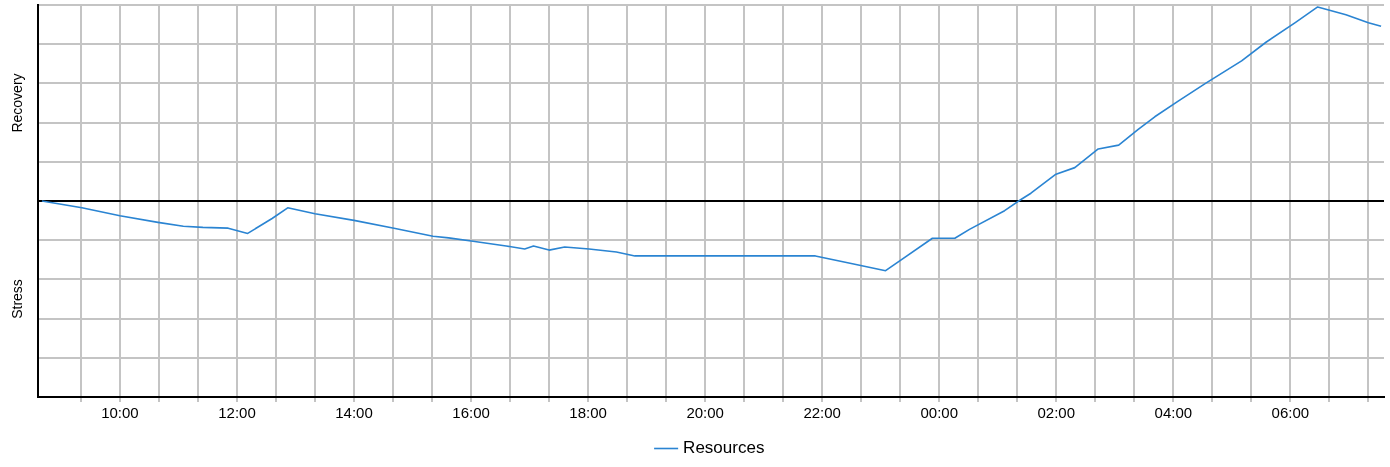 The height and width of the screenshot is (467, 1390). I want to click on x-tick-label: 22:00, so click(822, 413).